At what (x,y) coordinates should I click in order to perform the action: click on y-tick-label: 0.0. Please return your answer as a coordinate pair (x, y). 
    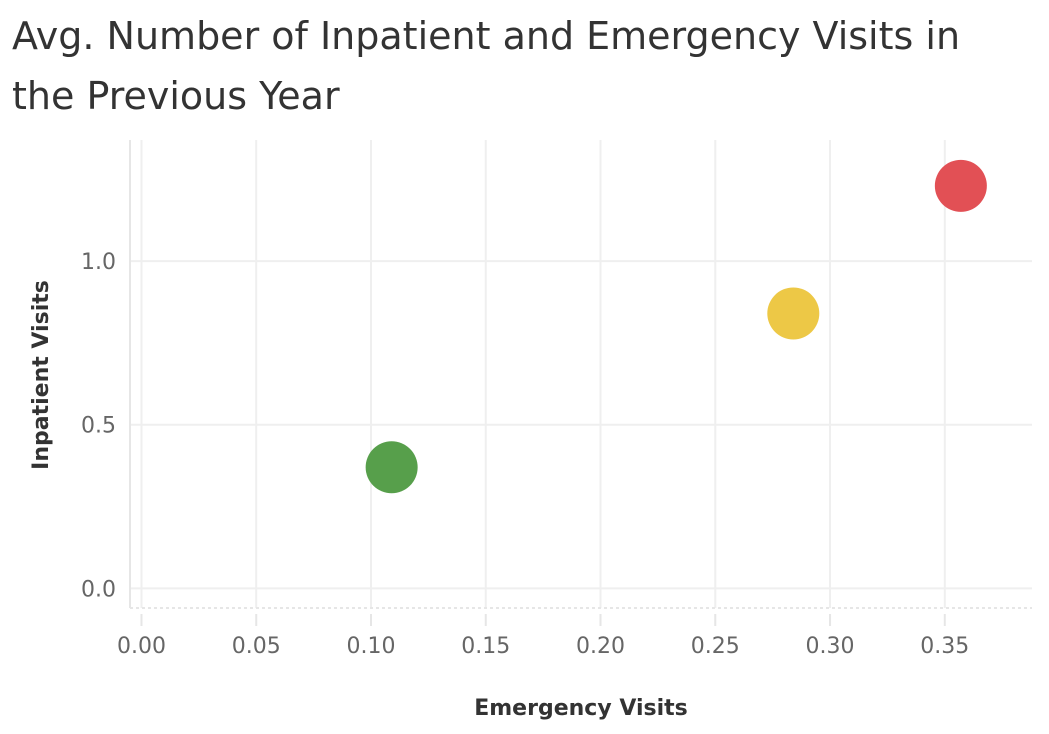
    Looking at the image, I should click on (98, 589).